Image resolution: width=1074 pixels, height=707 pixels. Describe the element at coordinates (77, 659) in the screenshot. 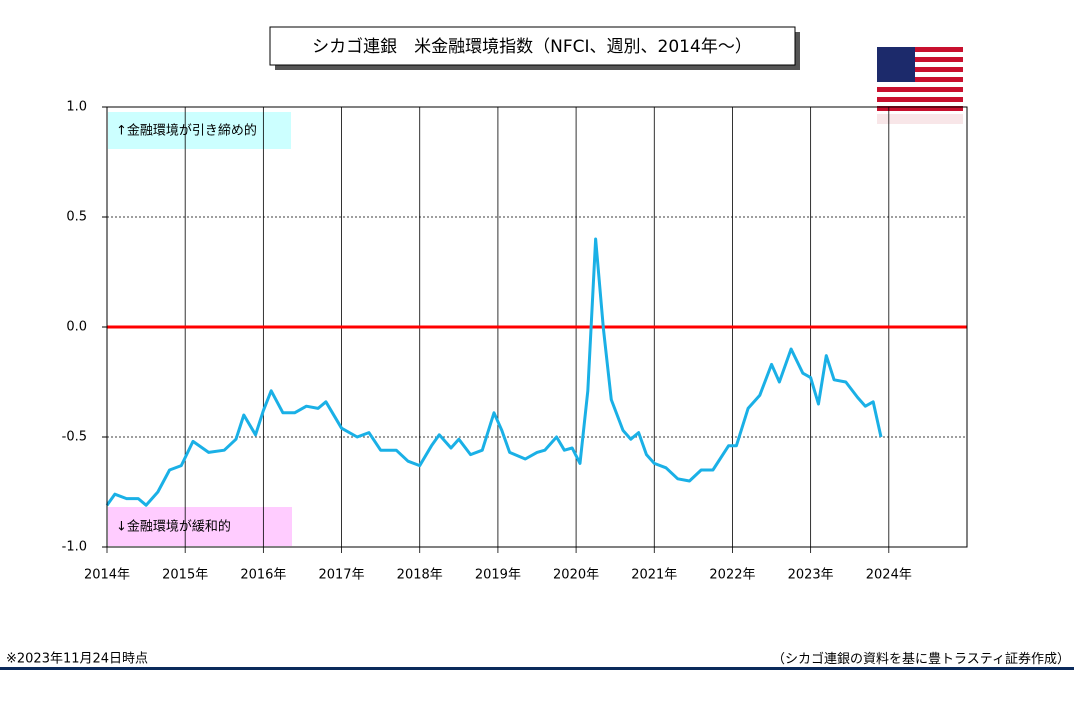

I see `footnote: ※2023年11月24日時点` at that location.